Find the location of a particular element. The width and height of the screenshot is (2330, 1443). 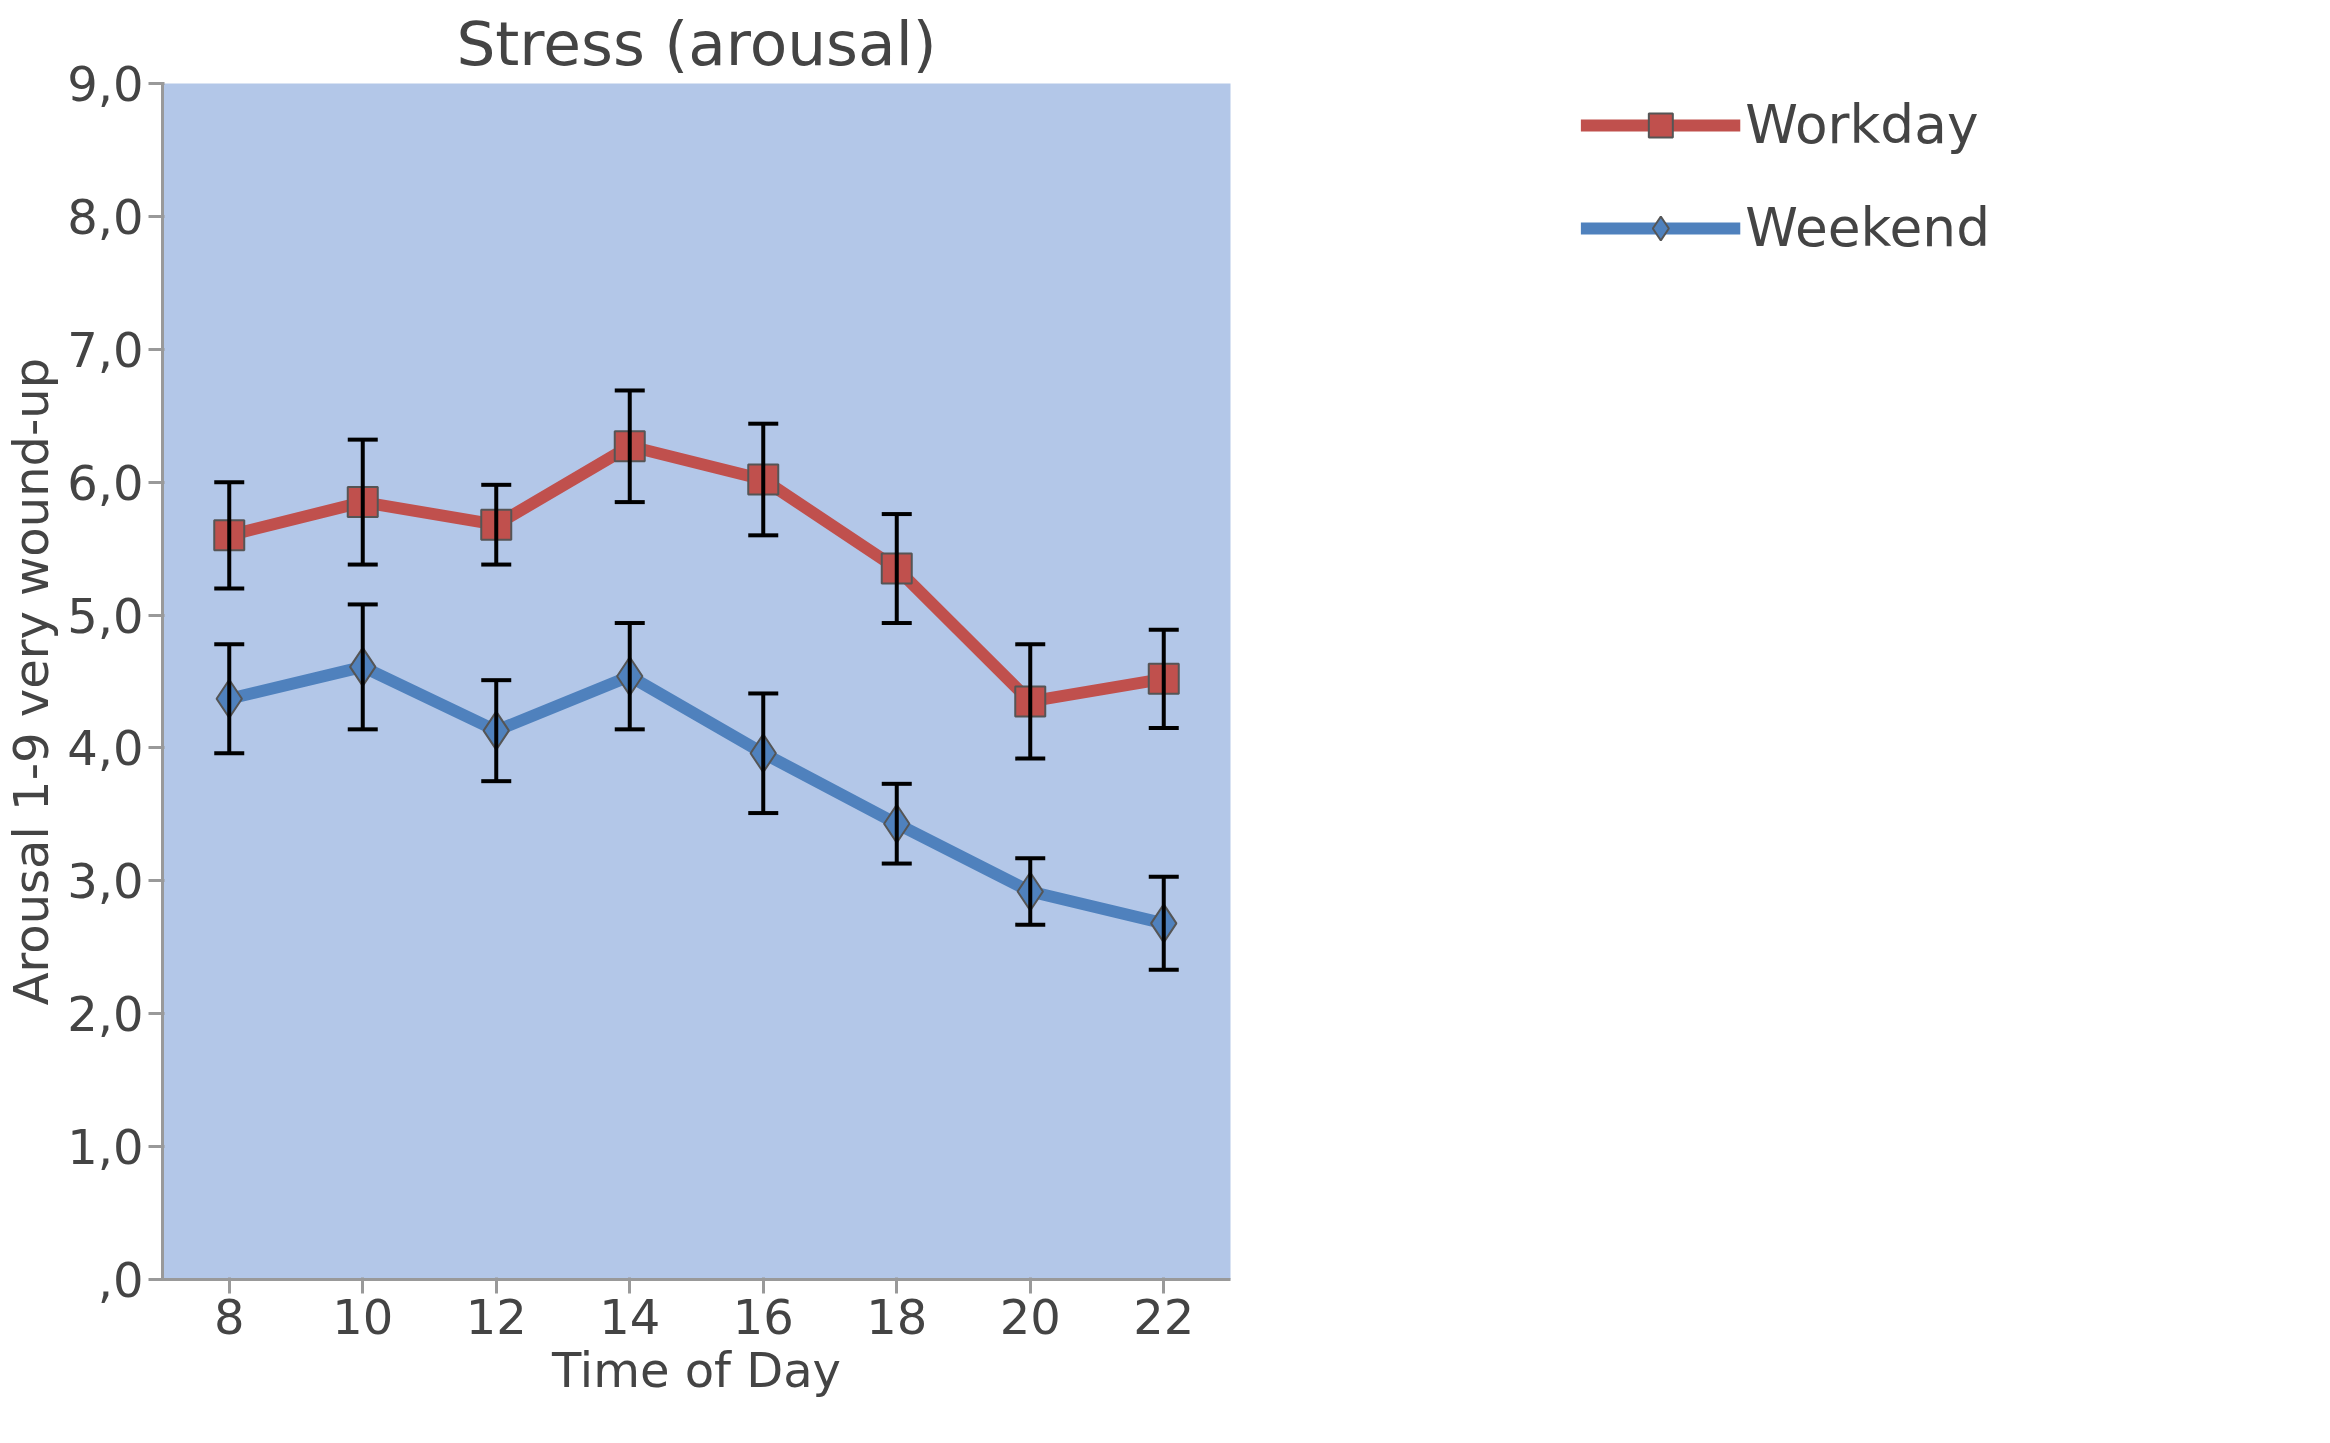

x-tick-label: 20 is located at coordinates (1030, 1316).